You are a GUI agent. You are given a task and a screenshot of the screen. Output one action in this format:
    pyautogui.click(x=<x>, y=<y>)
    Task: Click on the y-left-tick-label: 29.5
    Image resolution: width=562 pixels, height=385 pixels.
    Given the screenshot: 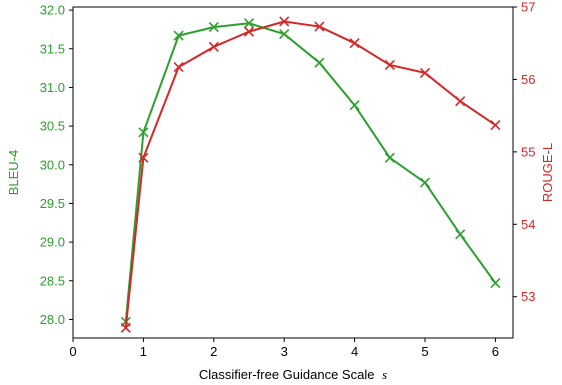 What is the action you would take?
    pyautogui.click(x=52, y=203)
    